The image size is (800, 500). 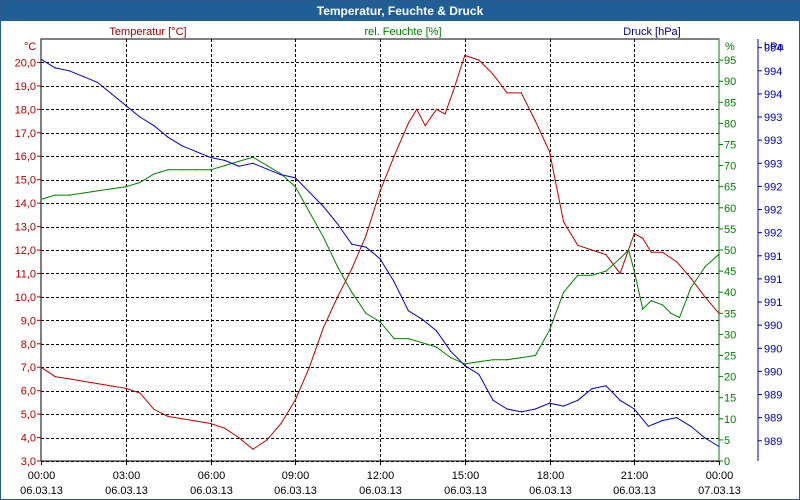 What do you see at coordinates (25, 274) in the screenshot?
I see `y-tick-label-temperature: 11,0` at bounding box center [25, 274].